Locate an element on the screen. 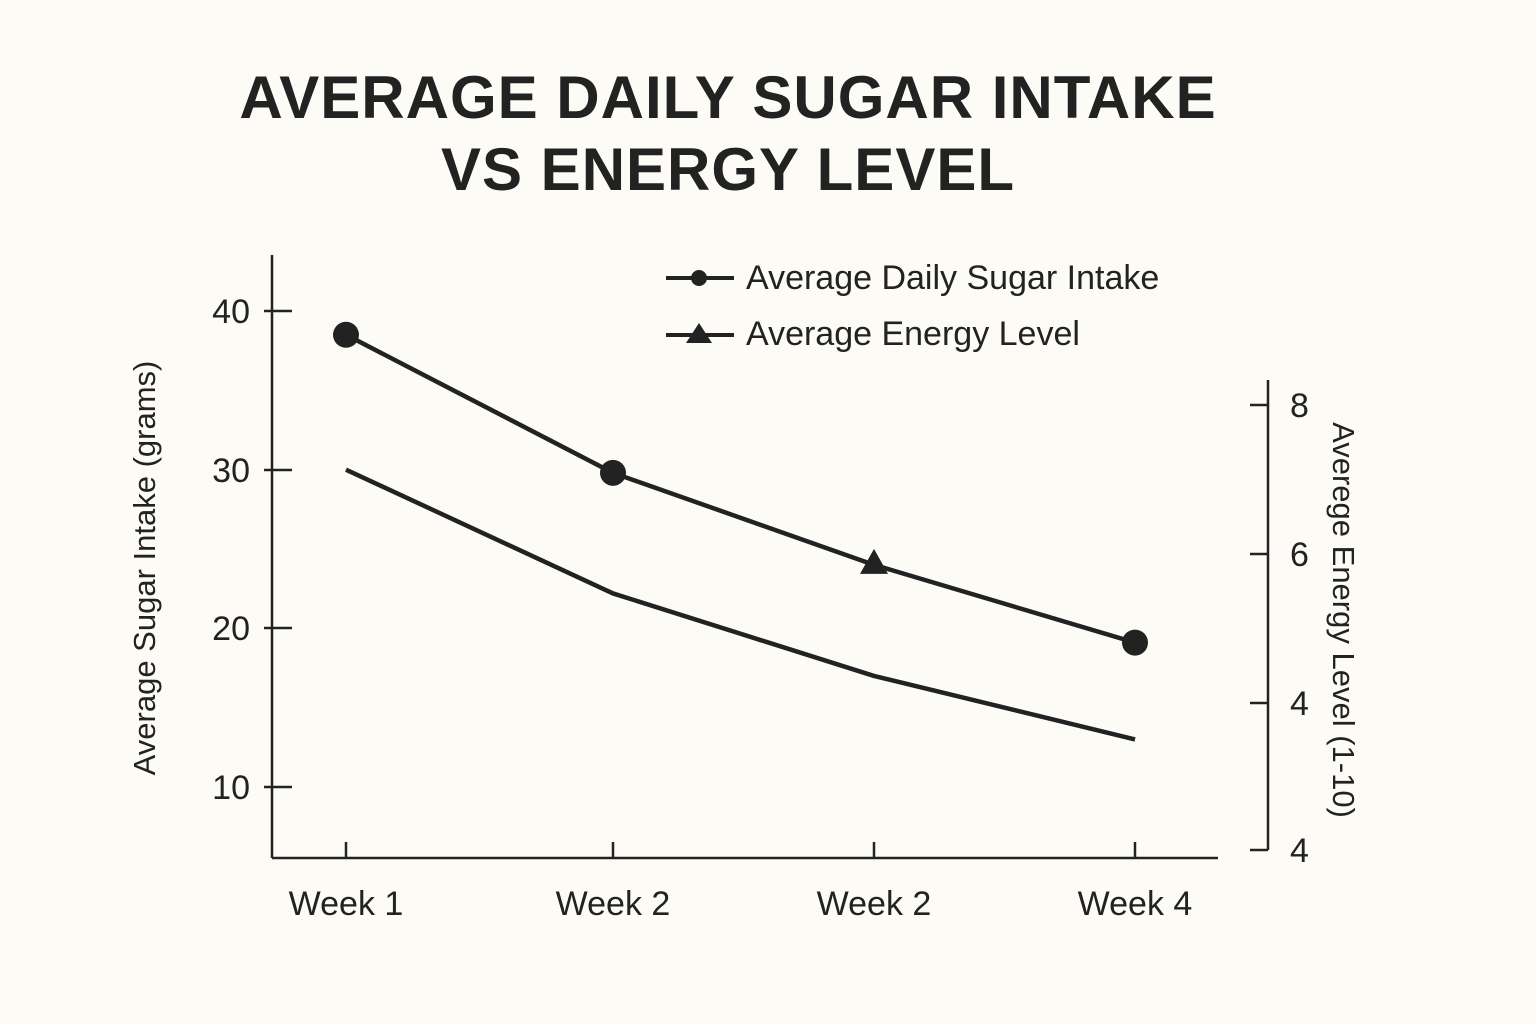 This screenshot has height=1024, width=1536. legend-triangle-marker is located at coordinates (699, 333).